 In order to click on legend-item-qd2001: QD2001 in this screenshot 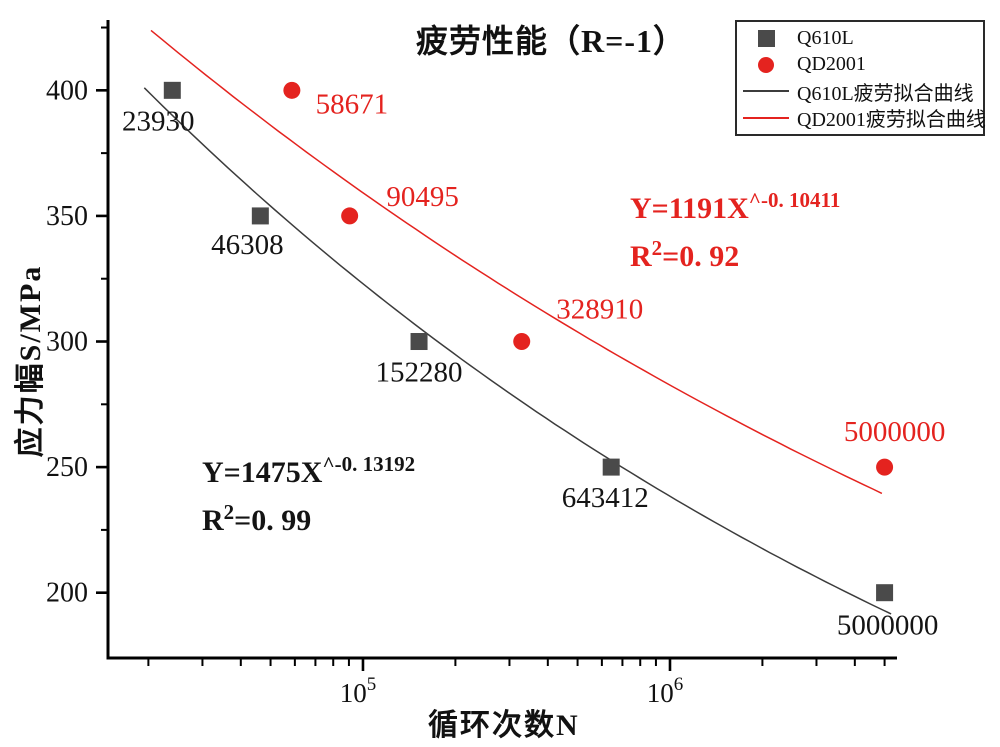, I will do `click(860, 65)`.